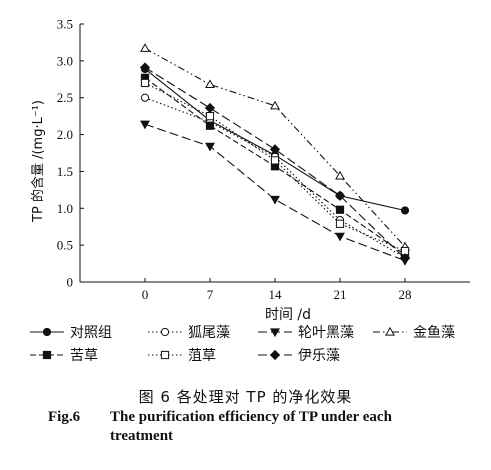 This screenshot has height=470, width=491. What do you see at coordinates (70, 282) in the screenshot?
I see `y-tick-label: 0` at bounding box center [70, 282].